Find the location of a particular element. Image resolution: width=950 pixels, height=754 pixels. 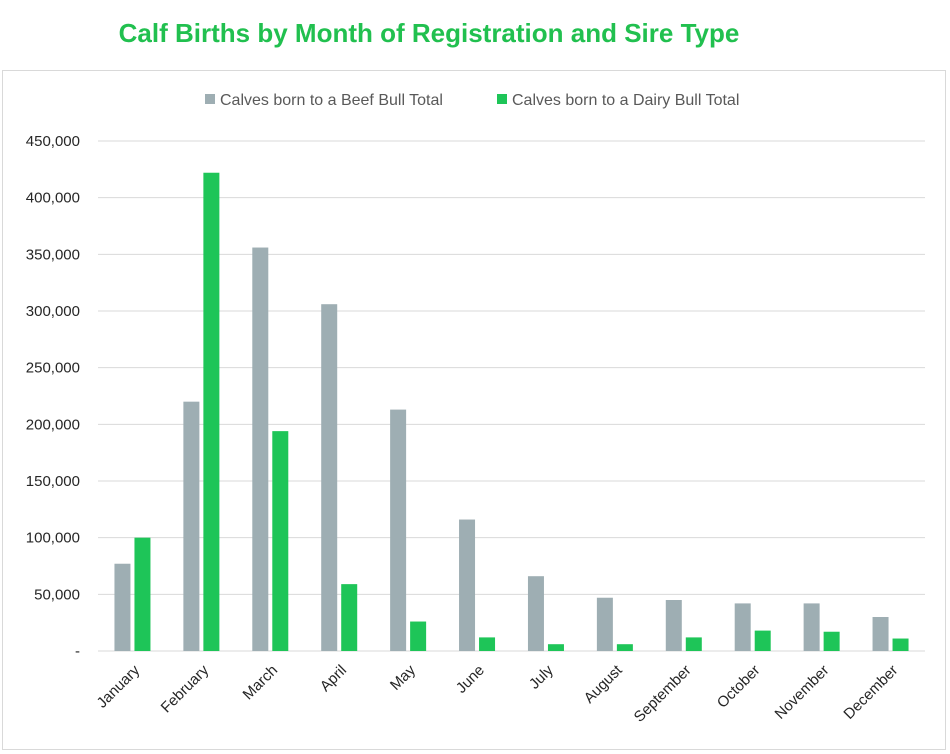

y-tick-label: 50,000 is located at coordinates (57, 594).